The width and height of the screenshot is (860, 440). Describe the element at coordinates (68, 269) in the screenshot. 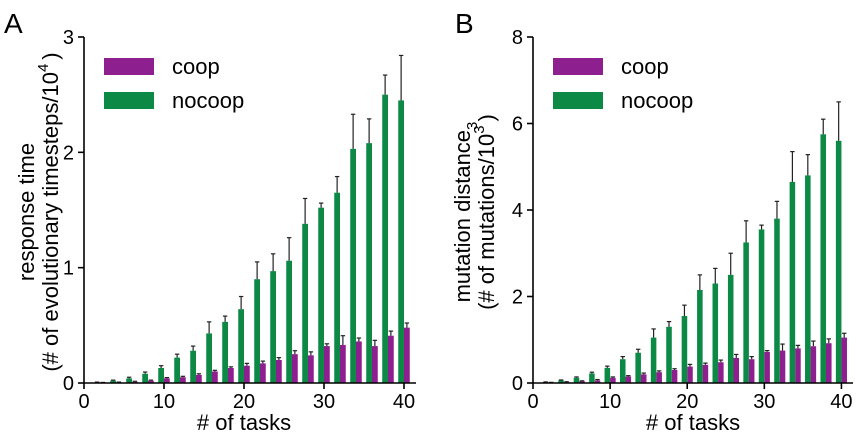

I see `y-tick-label-a-1: 1` at that location.